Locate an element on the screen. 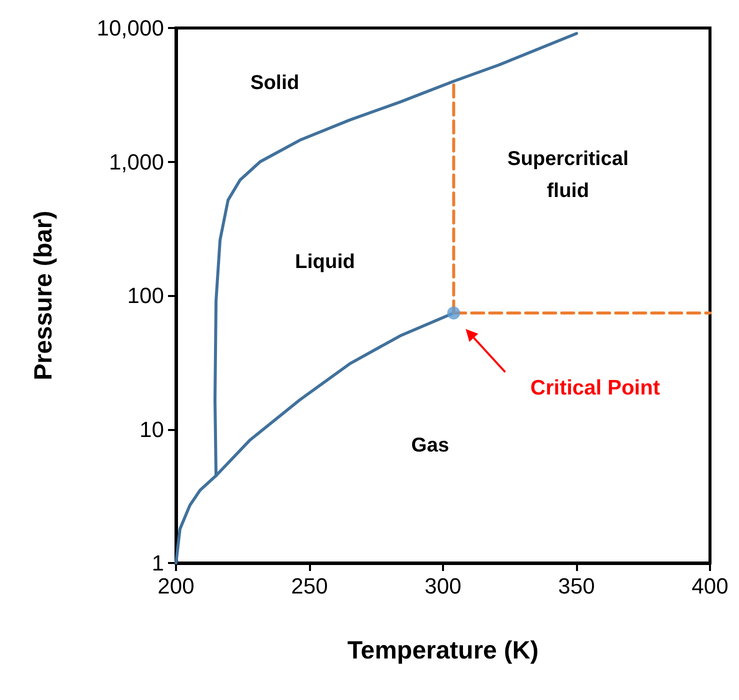 The height and width of the screenshot is (700, 739). annotation: Solid is located at coordinates (275, 83).